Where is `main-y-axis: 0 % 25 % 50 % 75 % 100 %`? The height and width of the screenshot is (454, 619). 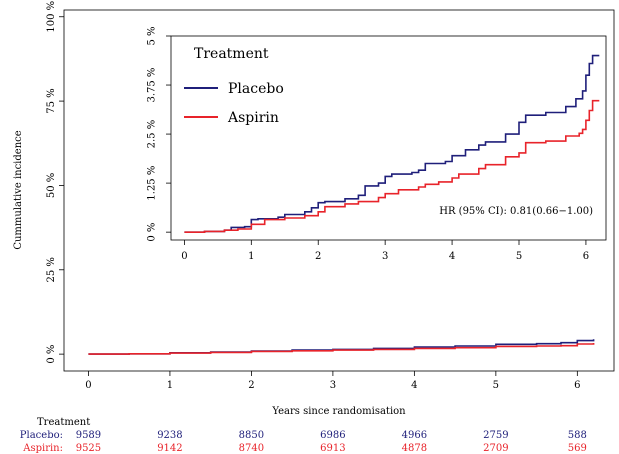
main-y-axis: 0 % 25 % 50 % 75 % 100 % is located at coordinates (55, 182).